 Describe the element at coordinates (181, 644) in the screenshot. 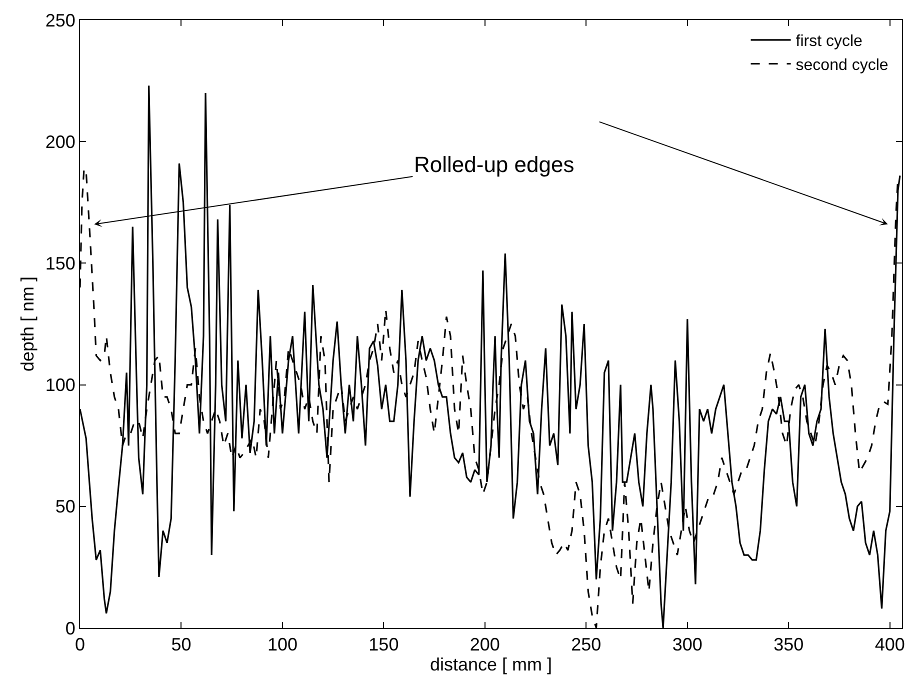

I see `x-tick-label: 50` at that location.